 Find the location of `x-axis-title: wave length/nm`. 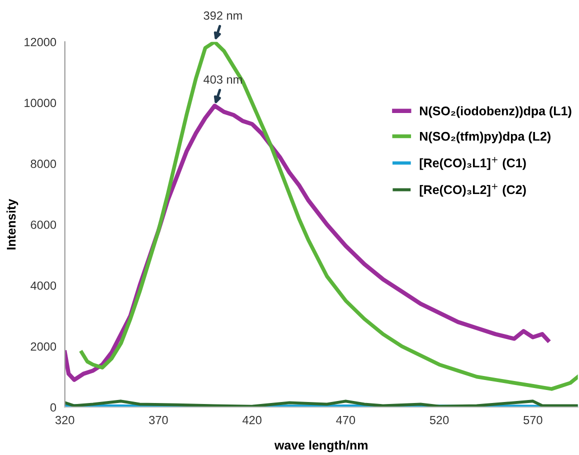

x-axis-title: wave length/nm is located at coordinates (321, 446).